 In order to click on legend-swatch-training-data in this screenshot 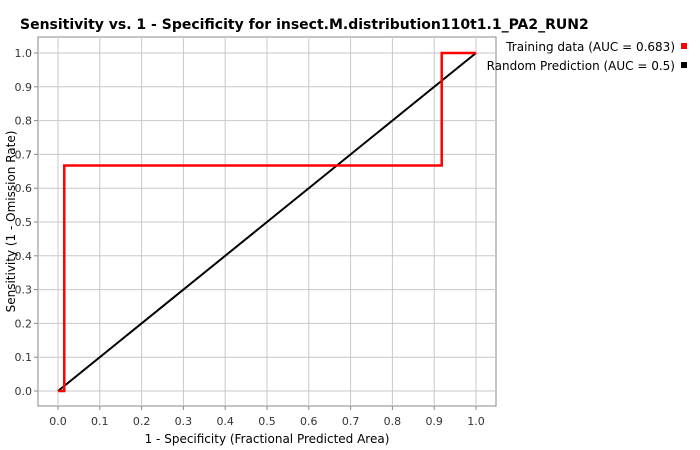, I will do `click(684, 46)`.